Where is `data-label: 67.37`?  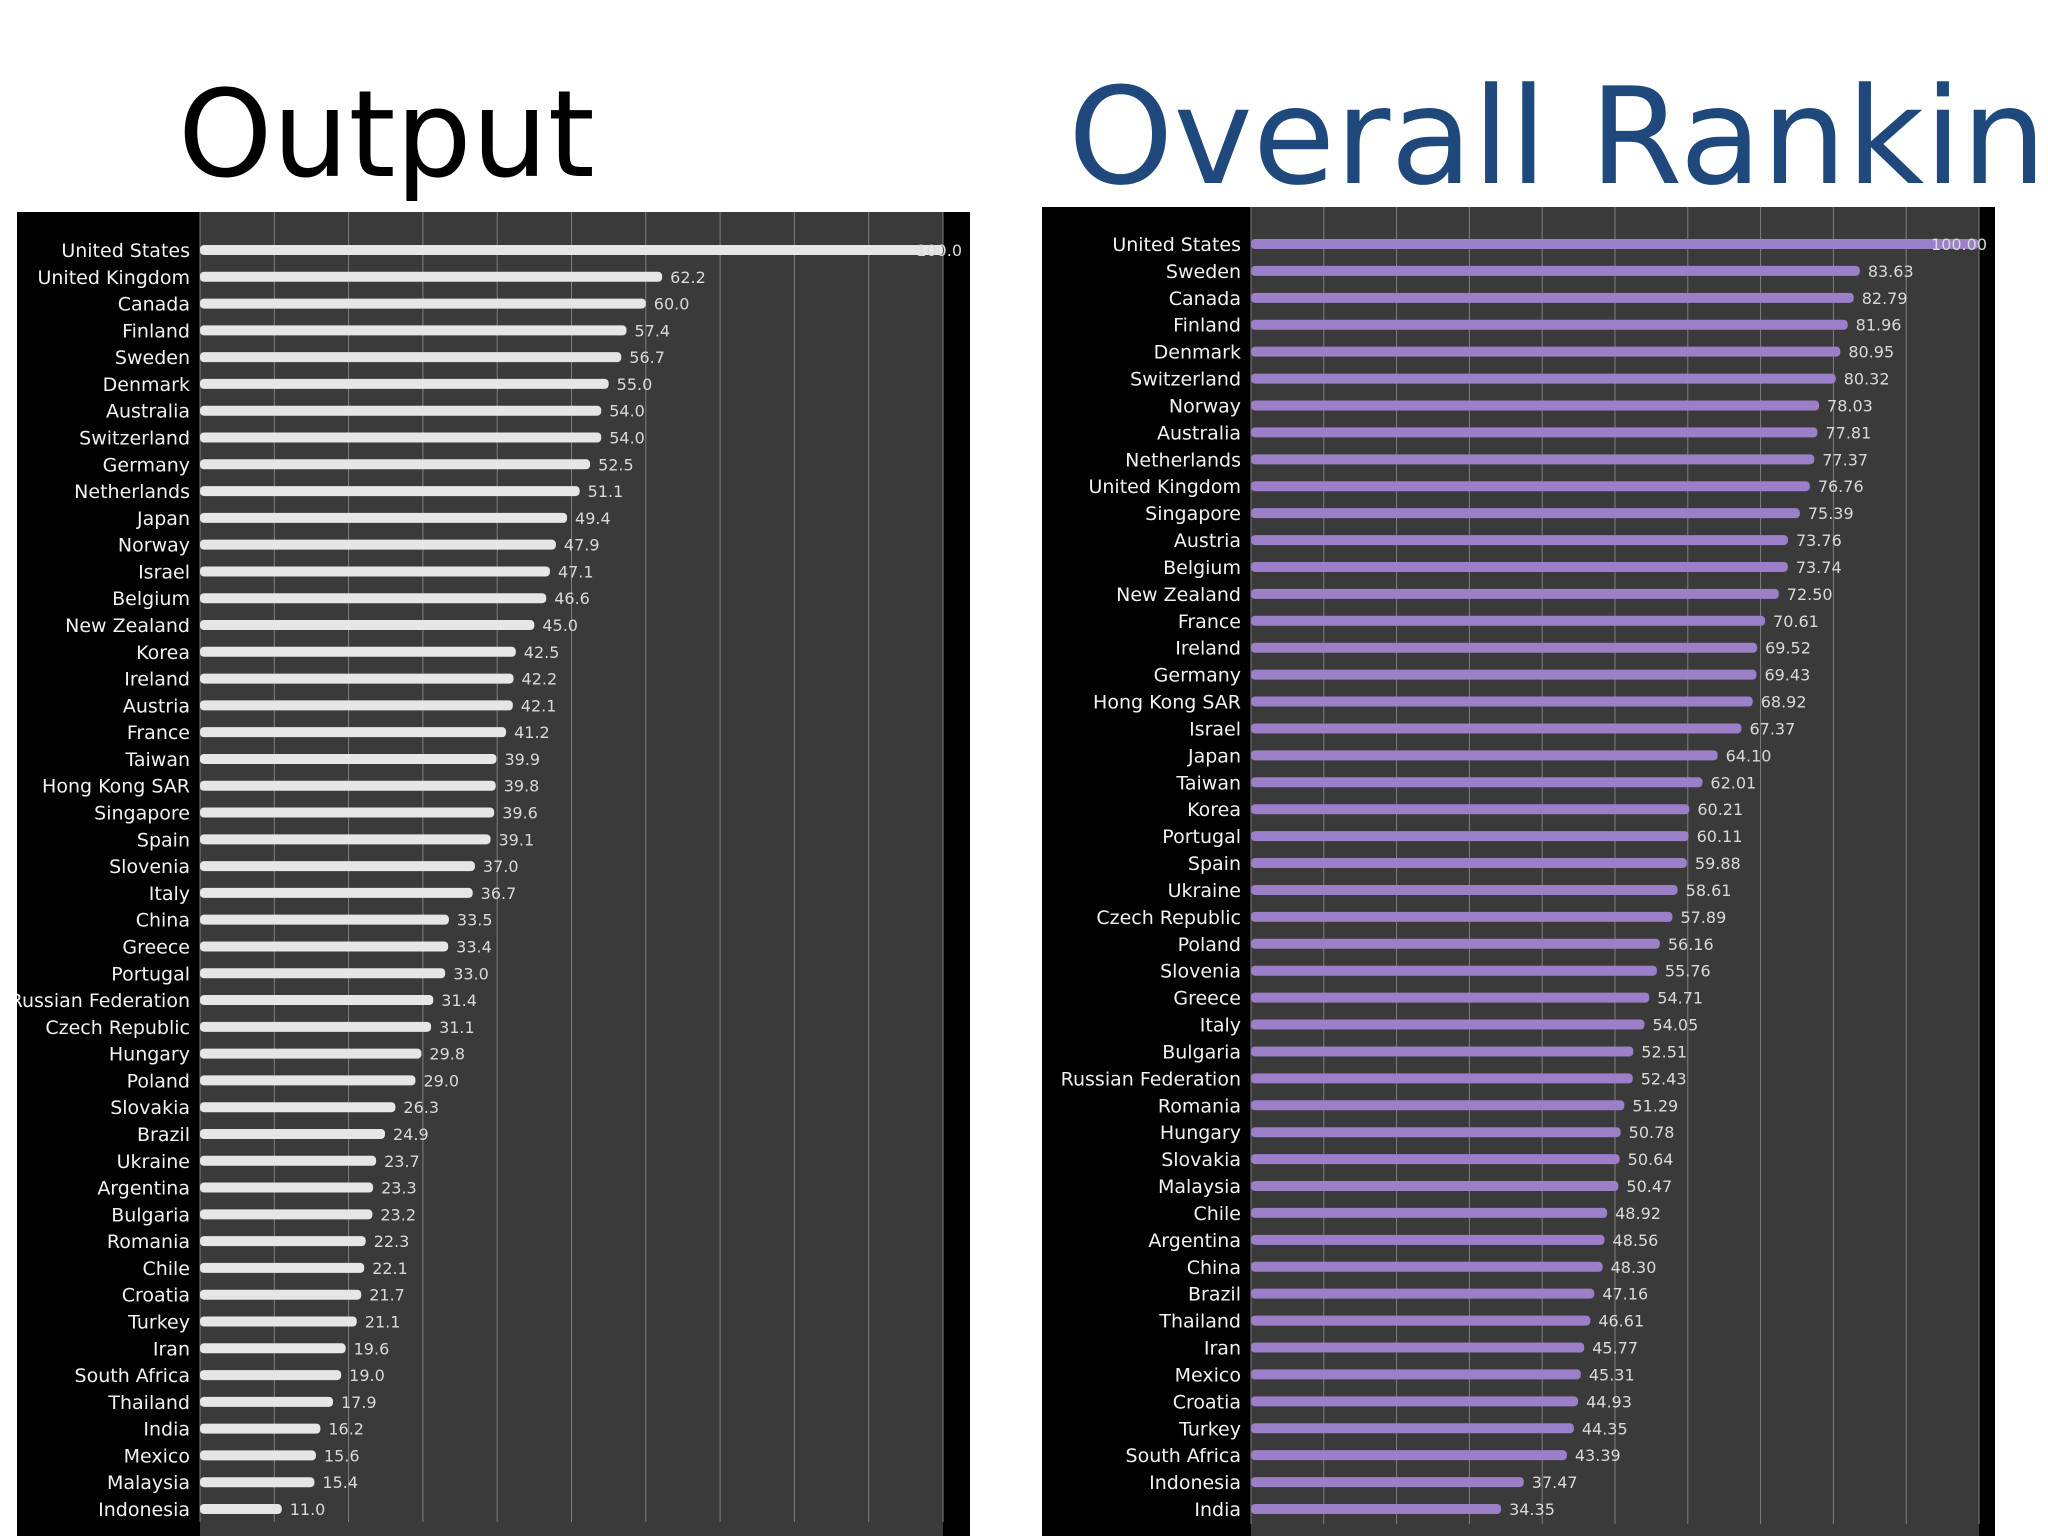
data-label: 67.37 is located at coordinates (1772, 728).